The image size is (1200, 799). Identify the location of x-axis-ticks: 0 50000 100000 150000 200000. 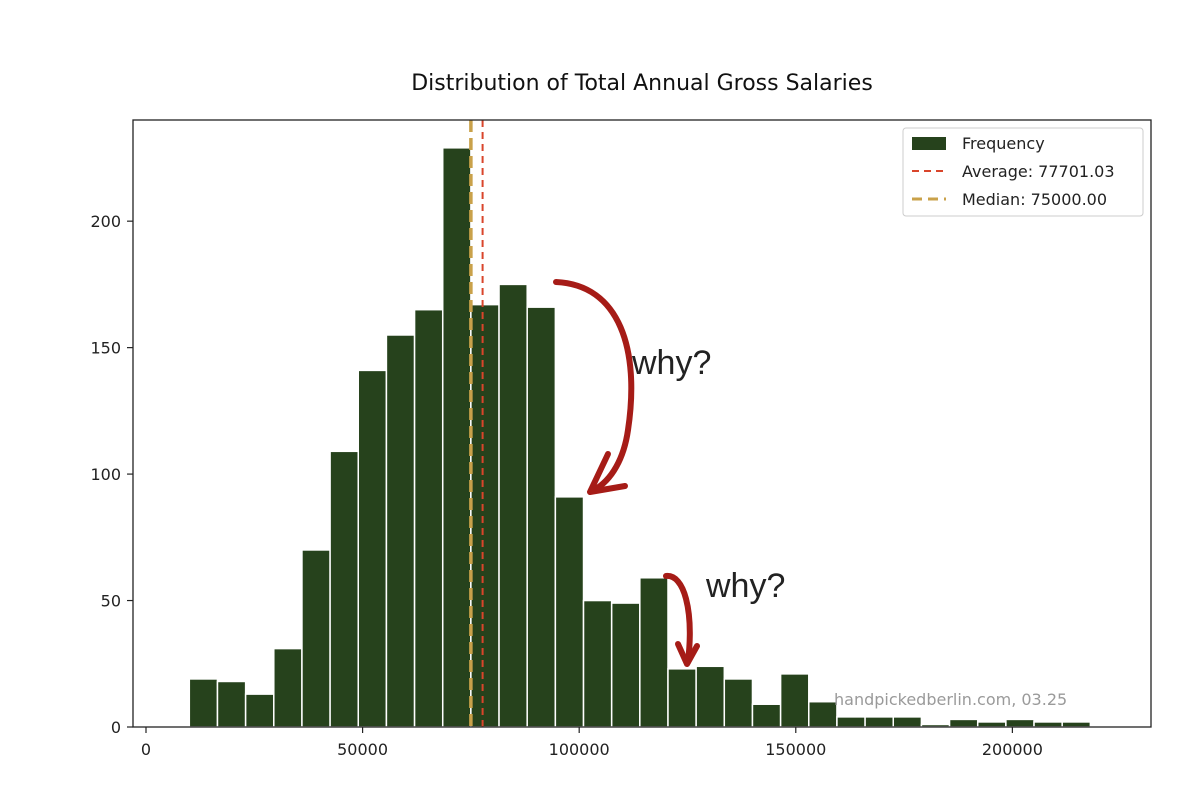
(592, 743).